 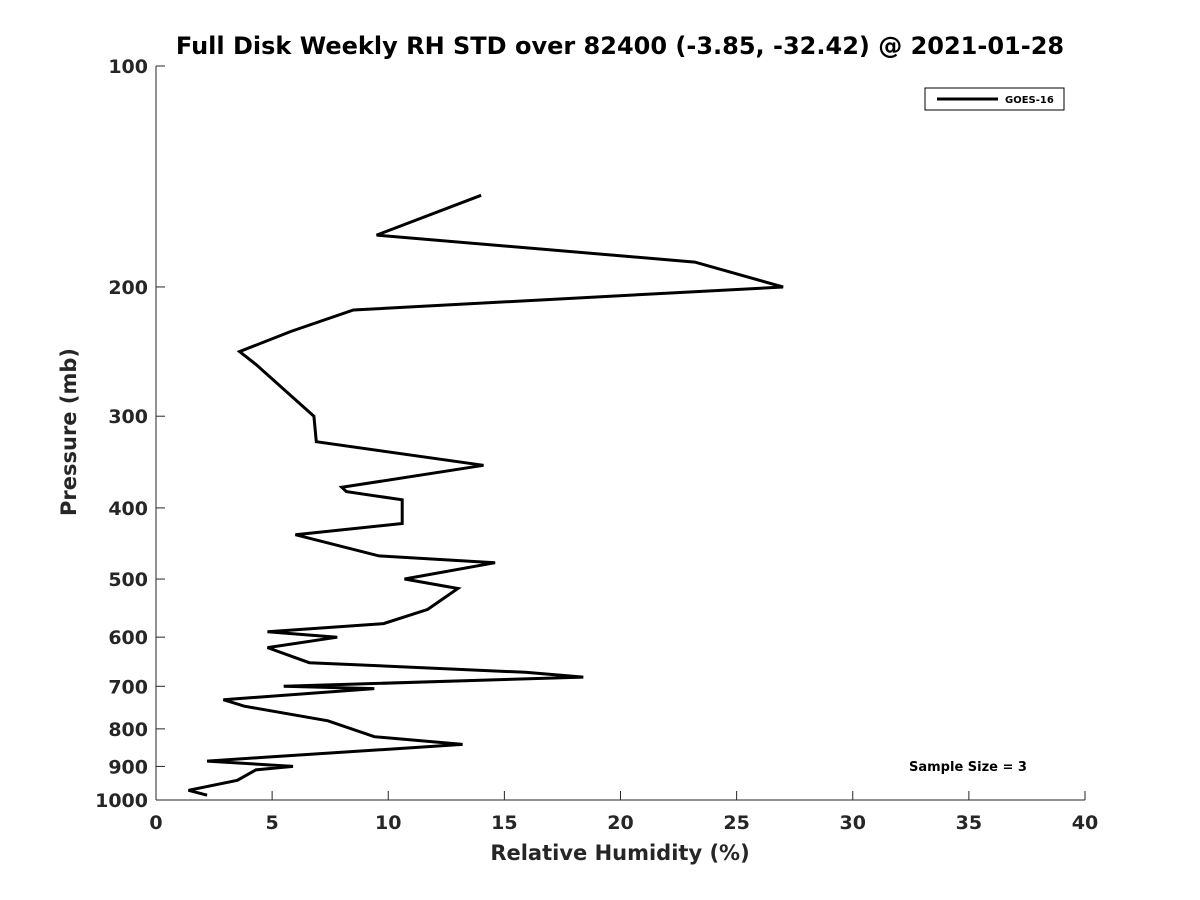 I want to click on legend: GOES-16, so click(x=994, y=99).